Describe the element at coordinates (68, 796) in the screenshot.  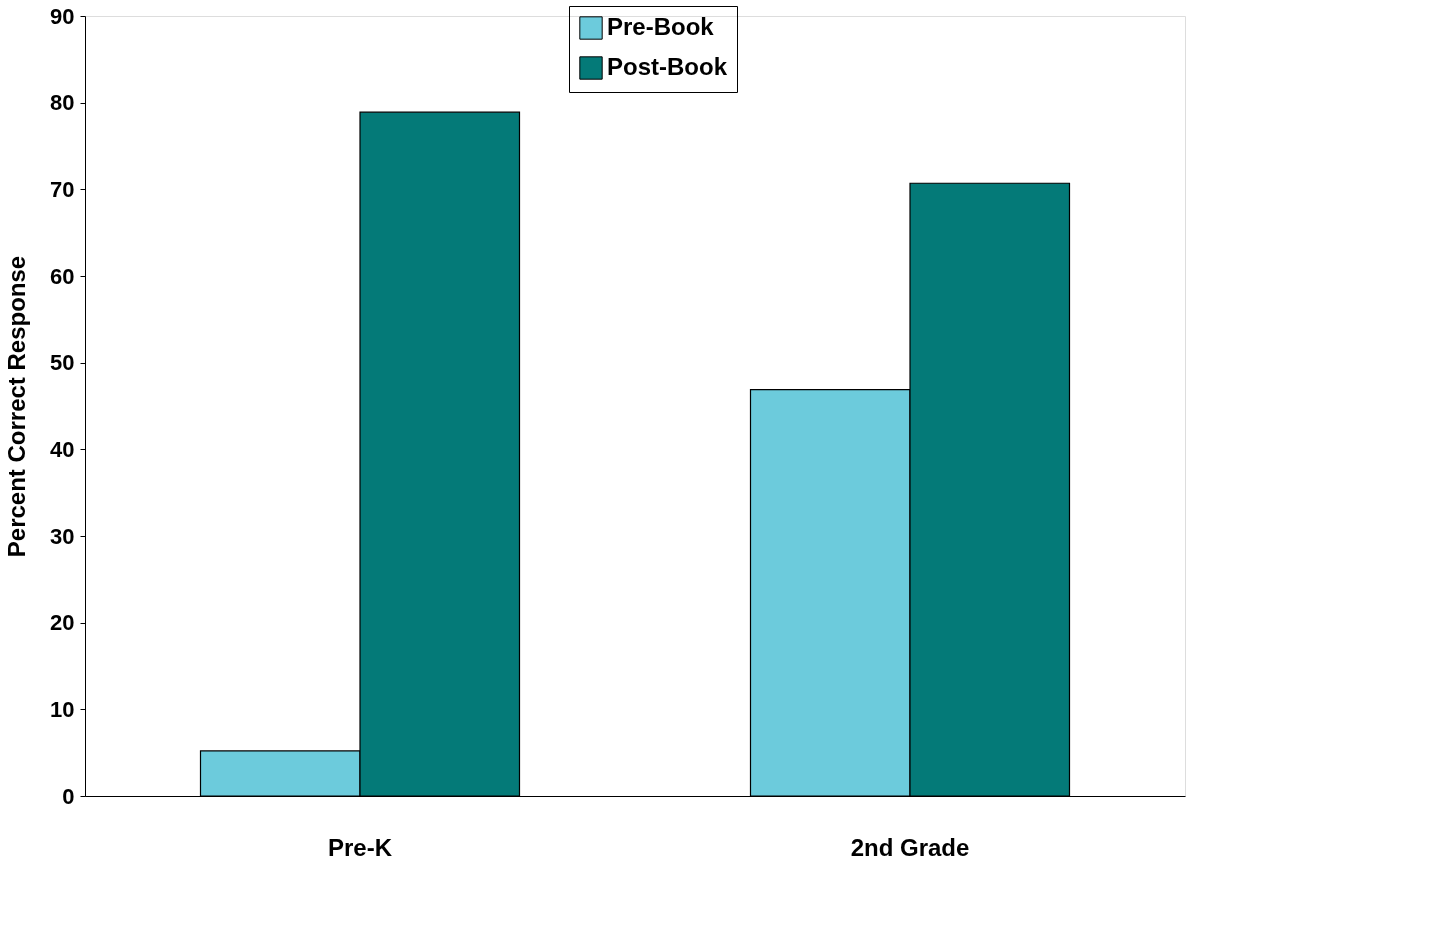
I see `y-tick-label: 0` at that location.